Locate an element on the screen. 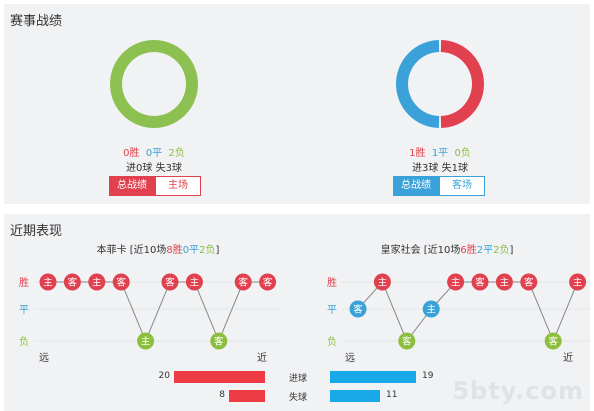  right-goals: 进3球 失1球 is located at coordinates (440, 168).